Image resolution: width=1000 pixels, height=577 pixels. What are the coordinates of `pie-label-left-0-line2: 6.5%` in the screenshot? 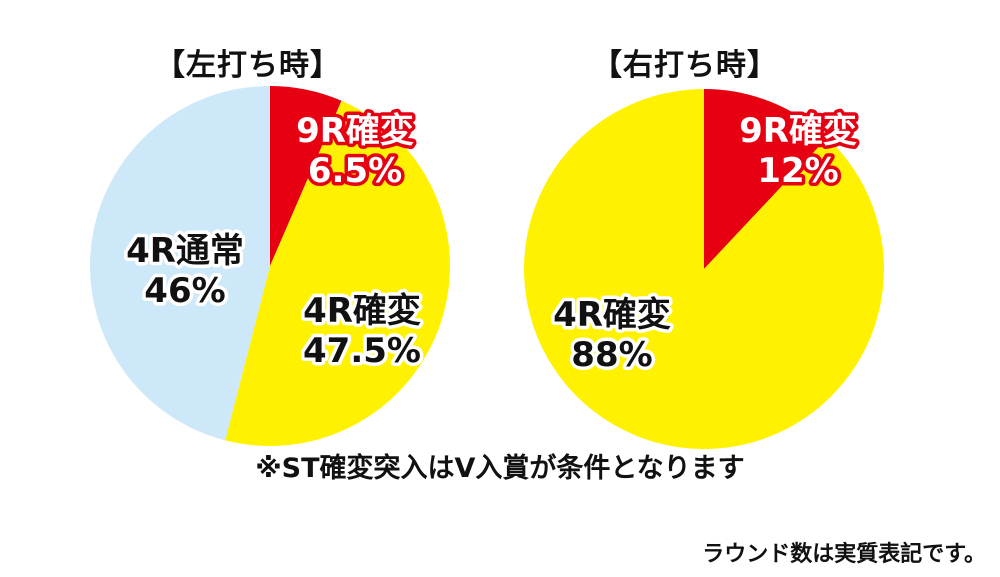 It's located at (355, 171).